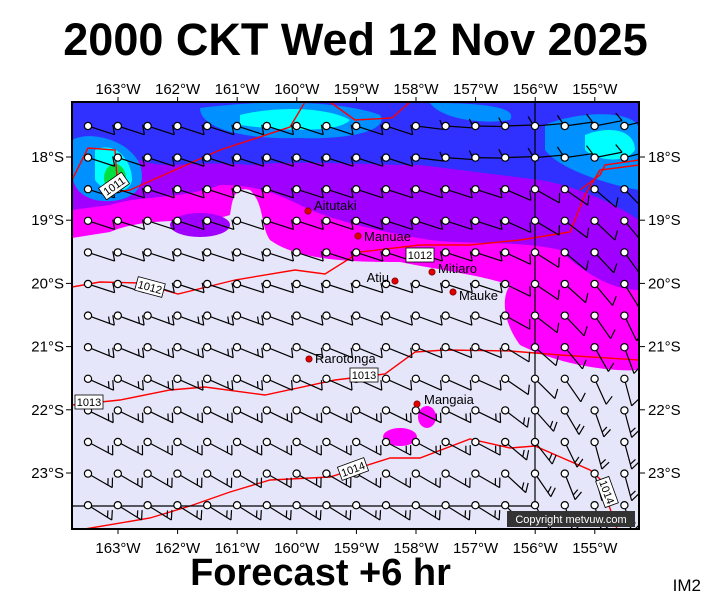 The image size is (711, 600). What do you see at coordinates (297, 548) in the screenshot?
I see `lon-tick-label: 160°W` at bounding box center [297, 548].